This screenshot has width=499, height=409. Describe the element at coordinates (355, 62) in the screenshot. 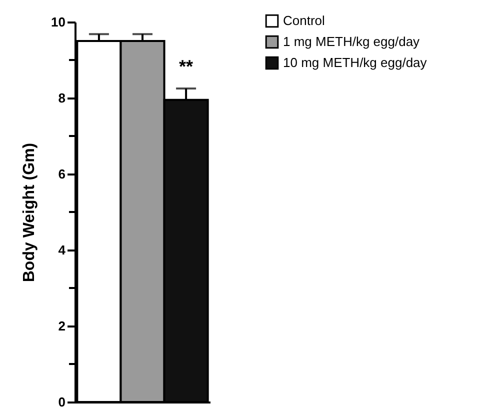

I see `legend-label: 10 mg METH/kg egg/day` at that location.